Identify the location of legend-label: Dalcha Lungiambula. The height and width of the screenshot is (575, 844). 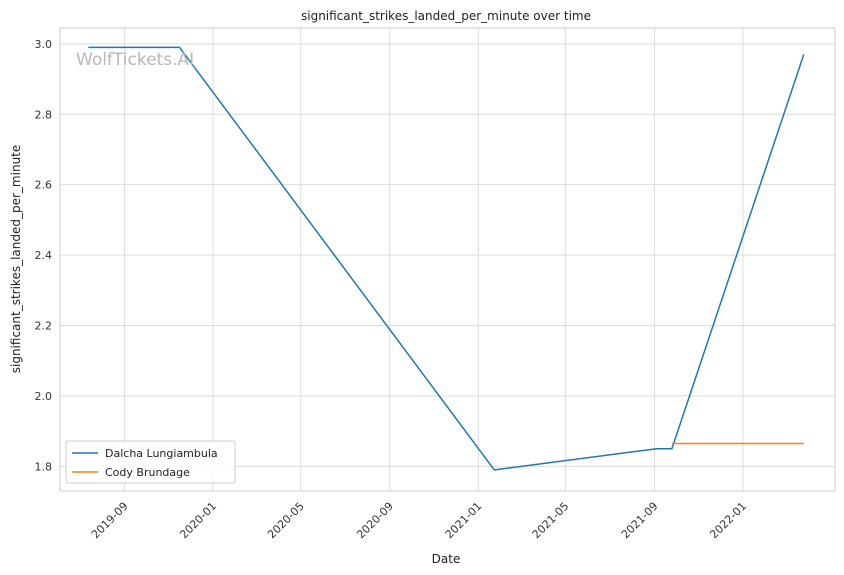
(161, 453).